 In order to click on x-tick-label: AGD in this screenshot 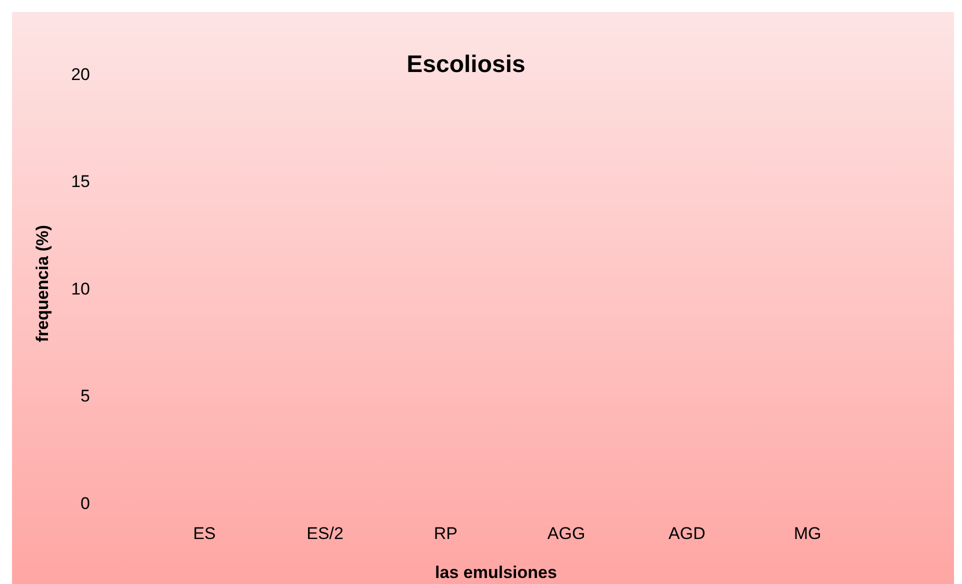, I will do `click(687, 533)`.